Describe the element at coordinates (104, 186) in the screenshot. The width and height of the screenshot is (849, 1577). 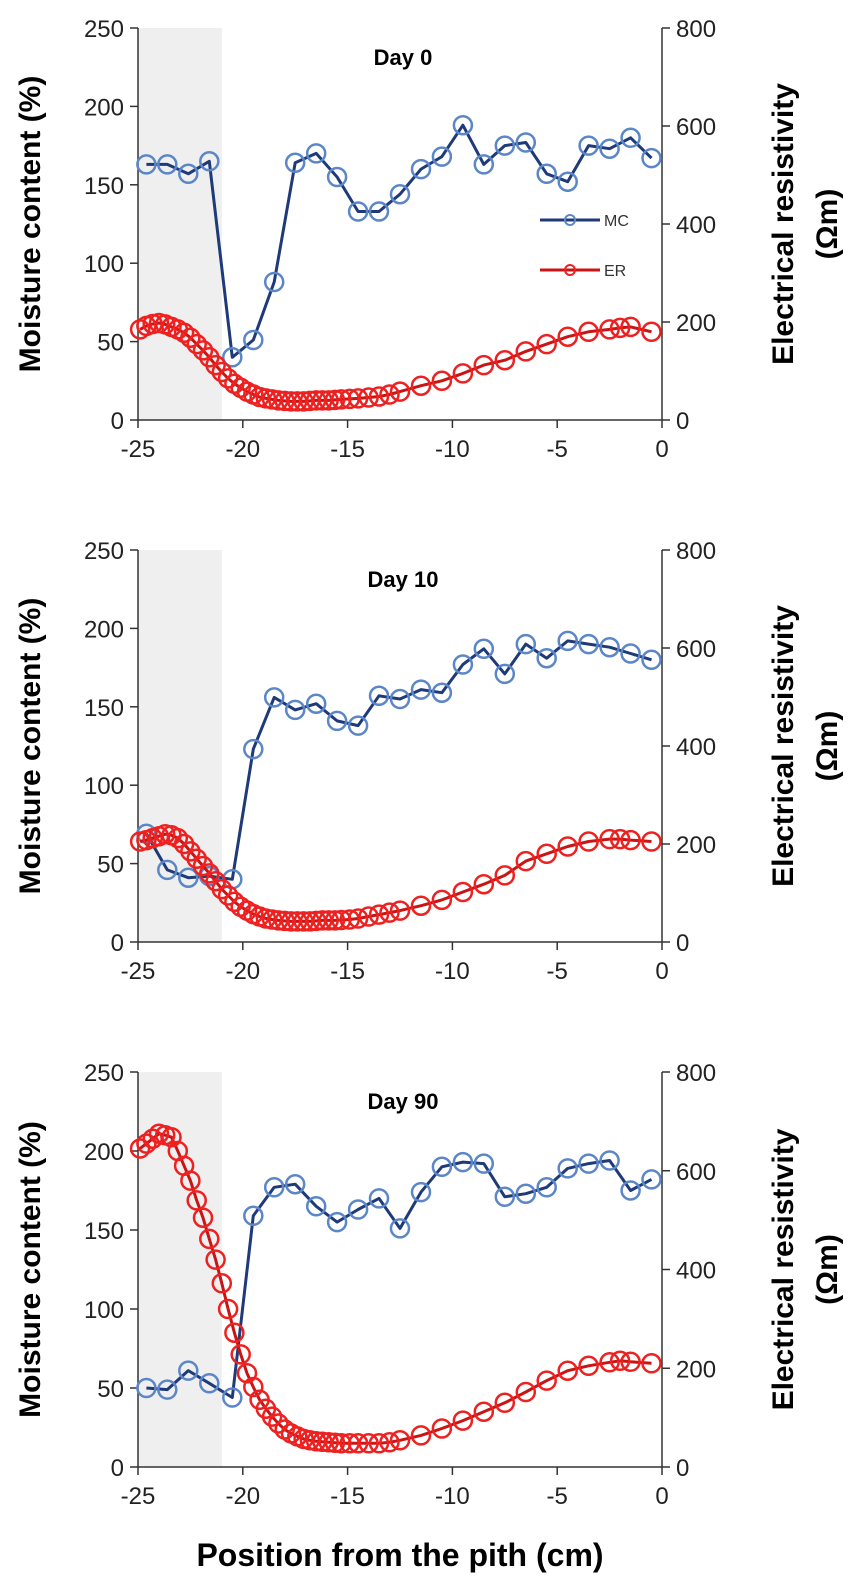
I see `y-tick-label: 150` at that location.